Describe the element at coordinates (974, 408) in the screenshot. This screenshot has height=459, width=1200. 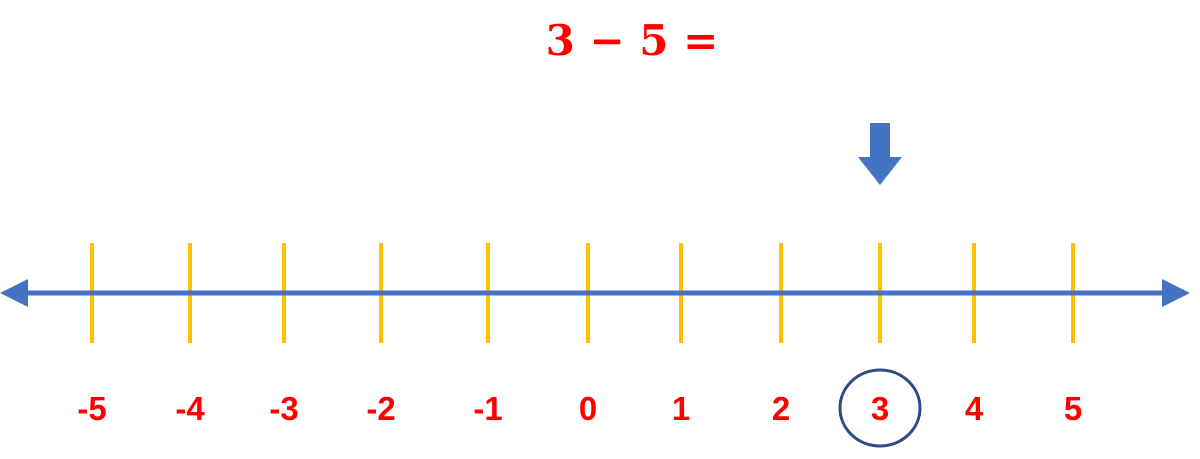
I see `tick-label: 4` at that location.